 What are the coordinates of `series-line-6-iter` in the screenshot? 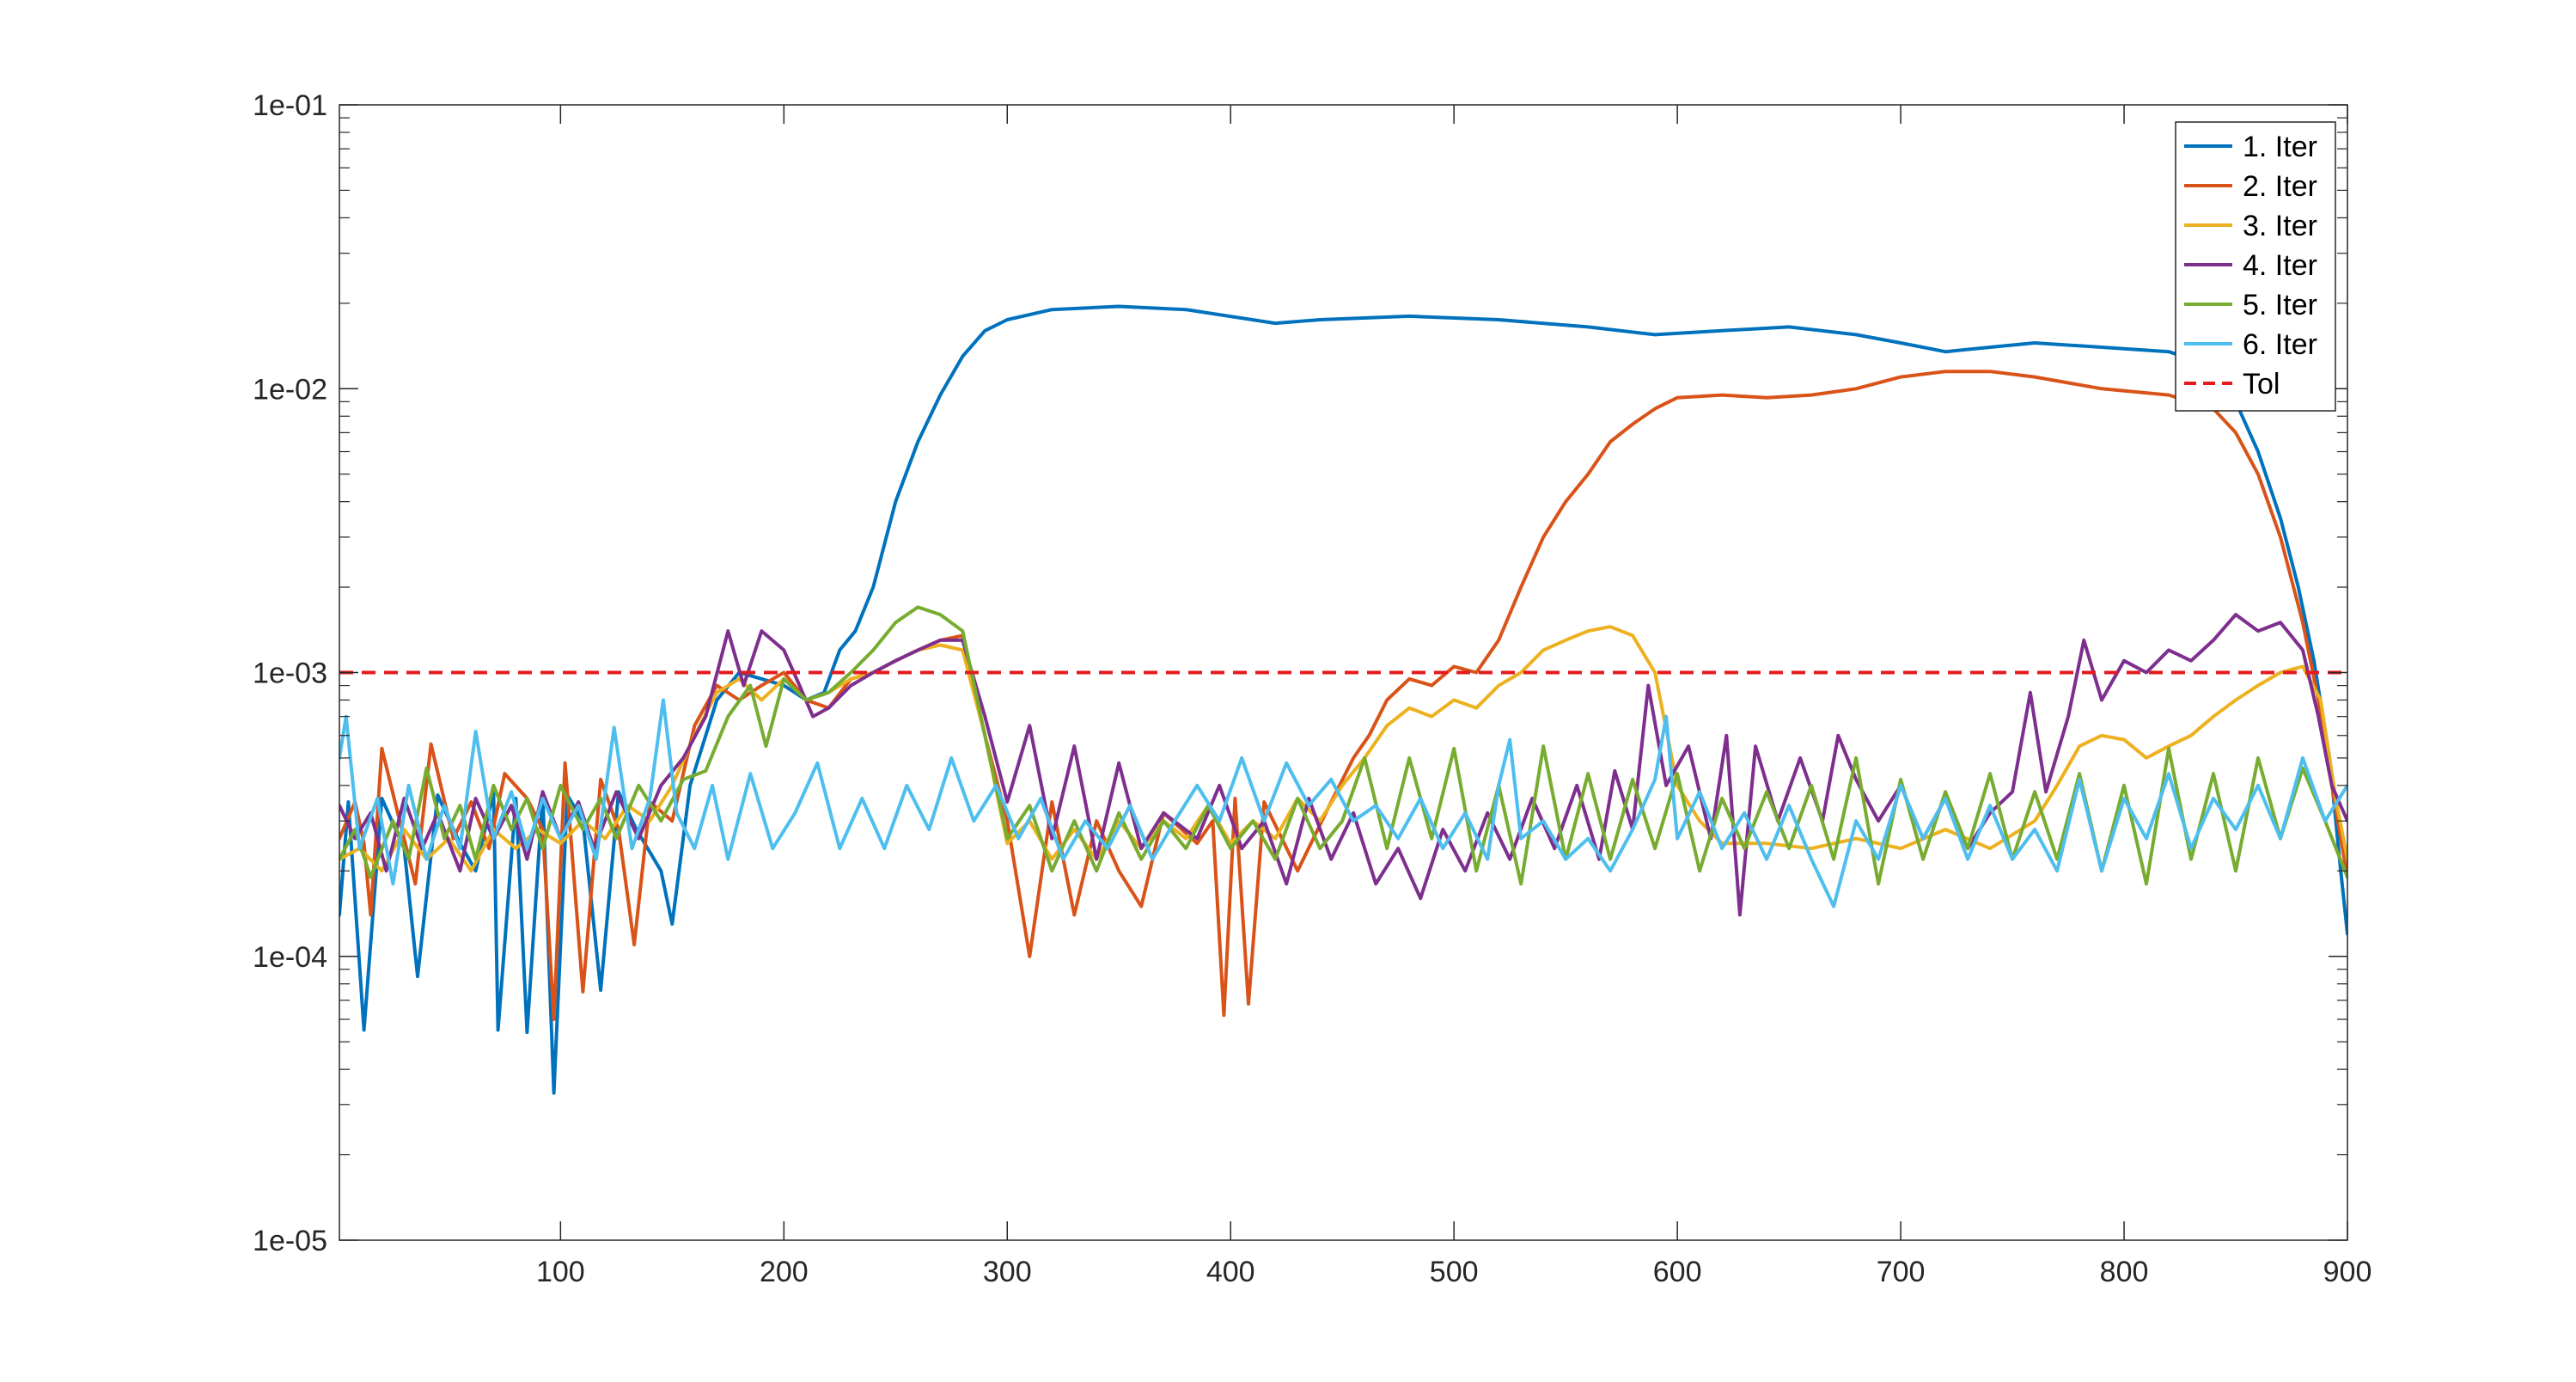 It's located at (1343, 803).